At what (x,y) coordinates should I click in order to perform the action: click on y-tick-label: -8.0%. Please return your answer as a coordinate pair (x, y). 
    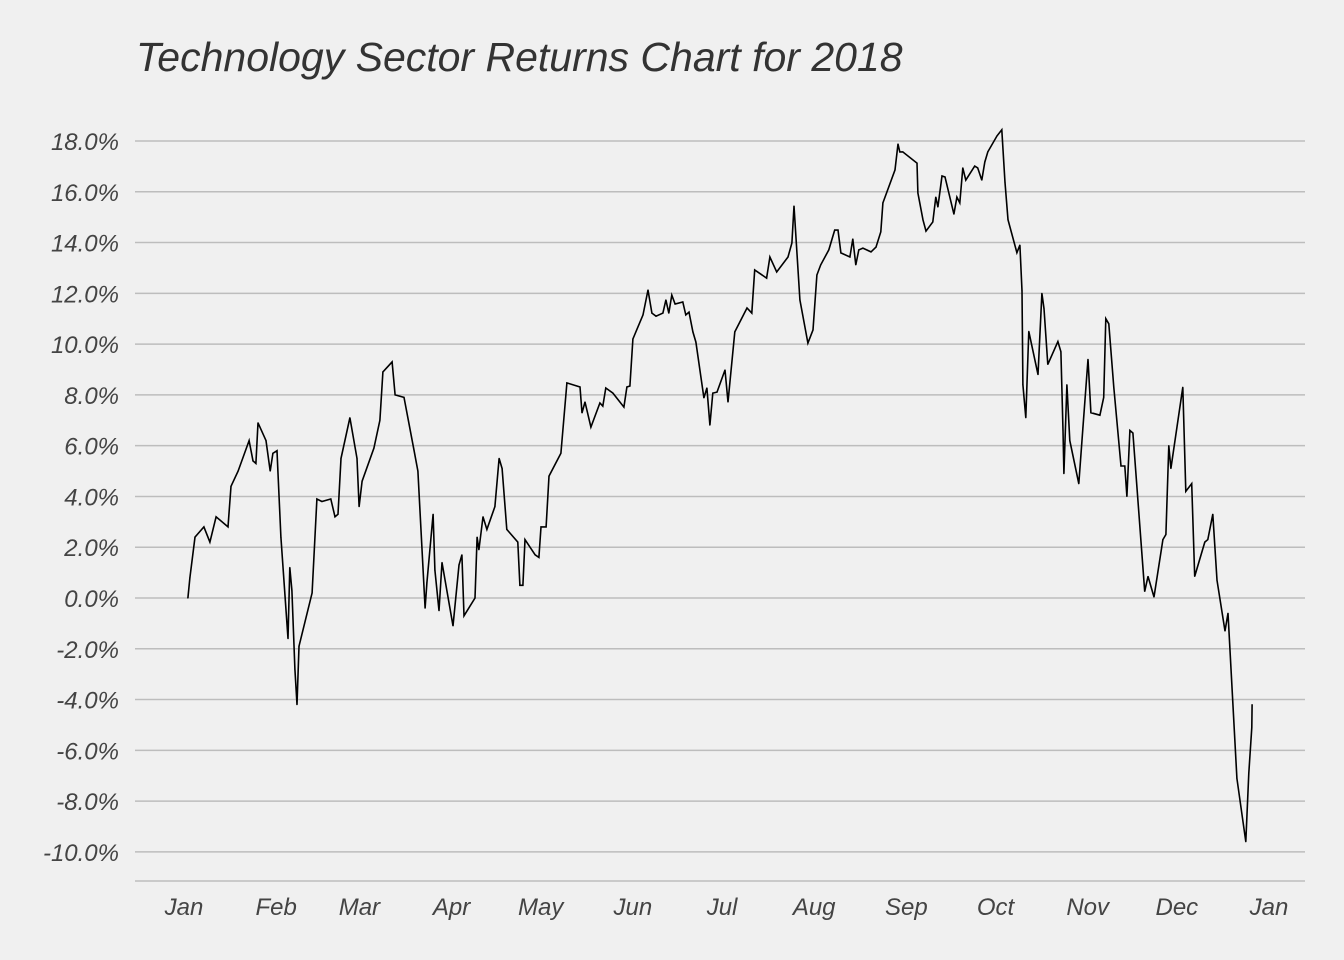
    Looking at the image, I should click on (87, 802).